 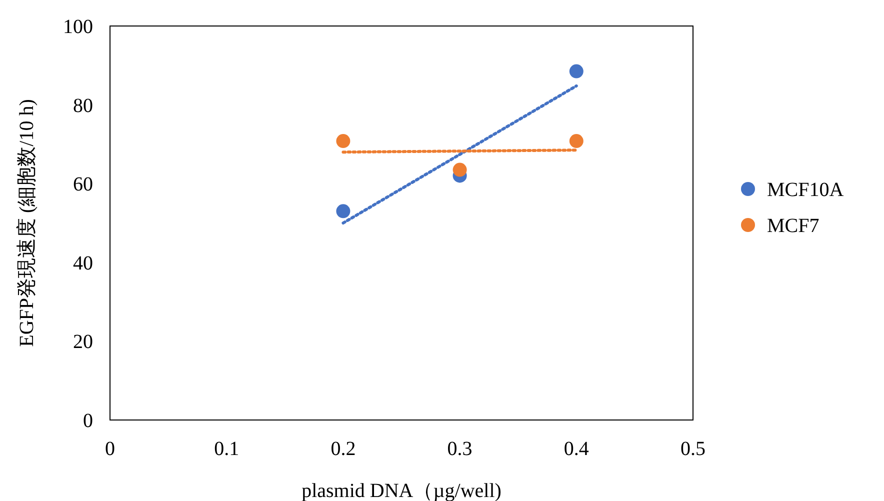 I want to click on x-tick-label: 0.3, so click(x=459, y=449).